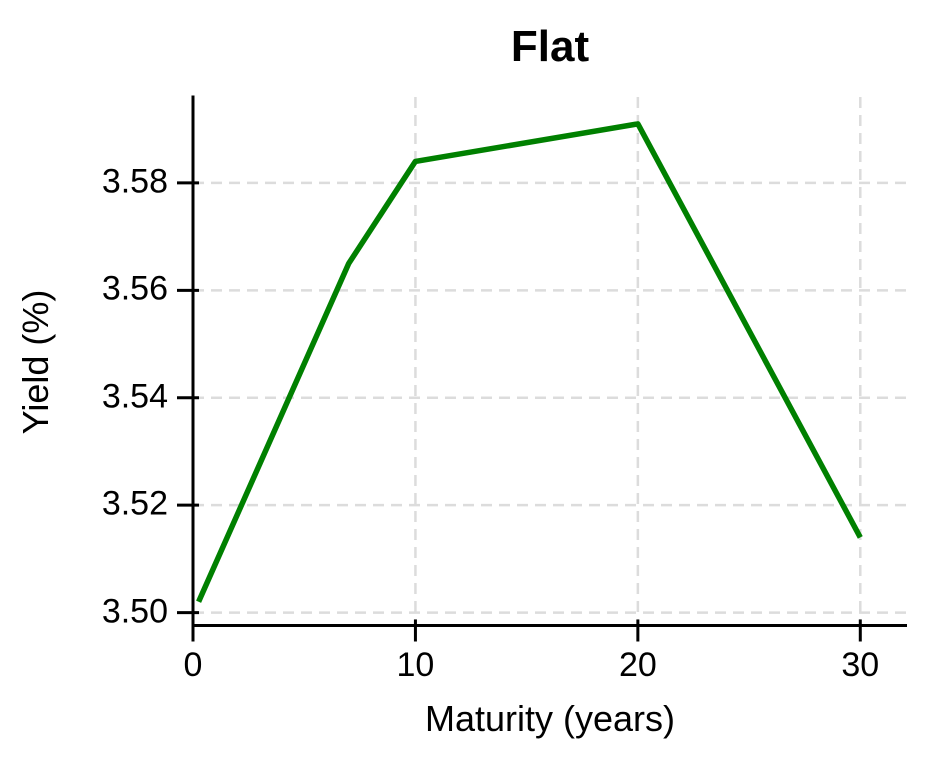 Image resolution: width=934 pixels, height=784 pixels. Describe the element at coordinates (193, 665) in the screenshot. I see `x-tick-label: 0` at that location.